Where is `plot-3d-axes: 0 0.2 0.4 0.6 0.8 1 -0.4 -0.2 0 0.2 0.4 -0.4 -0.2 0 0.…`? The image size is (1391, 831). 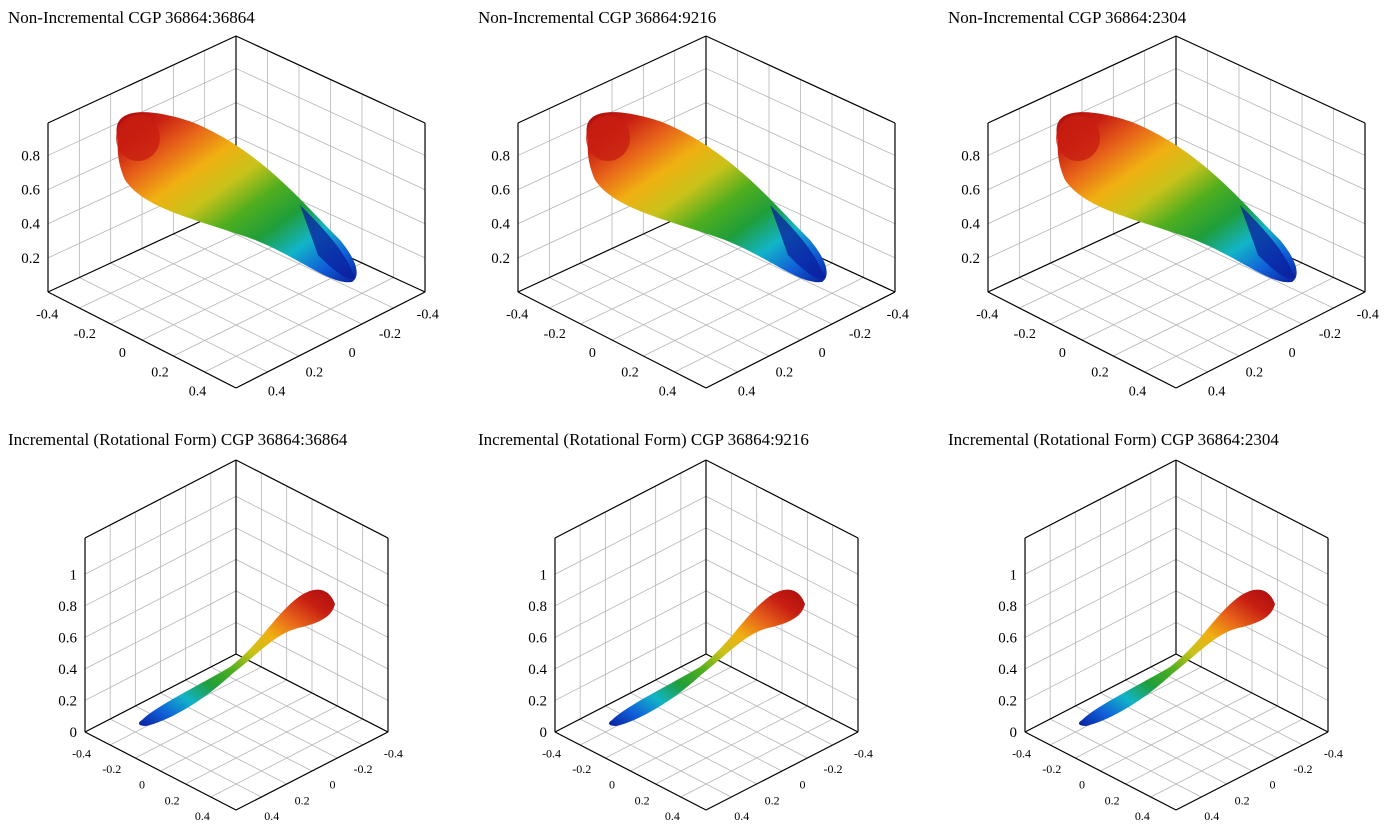 plot-3d-axes: 0 0.2 0.4 0.6 0.8 1 -0.4 -0.2 0 0.2 0.4 -0.4 -0.2 0 0.… is located at coordinates (1170, 641).